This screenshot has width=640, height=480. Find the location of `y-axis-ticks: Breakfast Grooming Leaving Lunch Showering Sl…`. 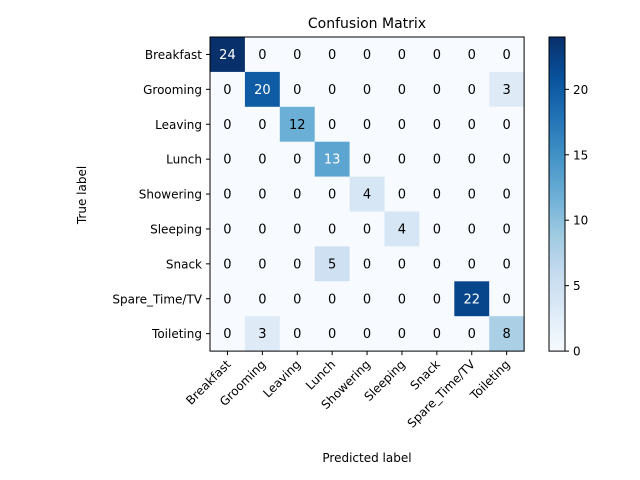

y-axis-ticks: Breakfast Grooming Leaving Lunch Showering Sl… is located at coordinates (161, 194).